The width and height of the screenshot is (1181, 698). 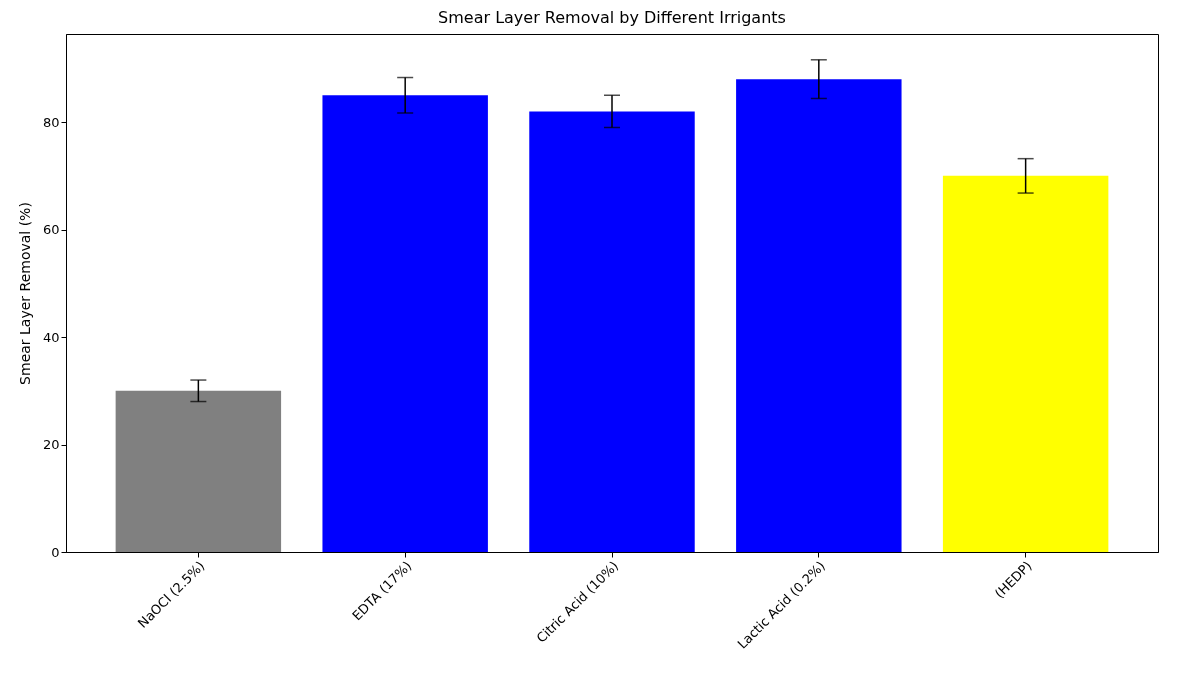 I want to click on y-tick-label: 80, so click(x=51, y=122).